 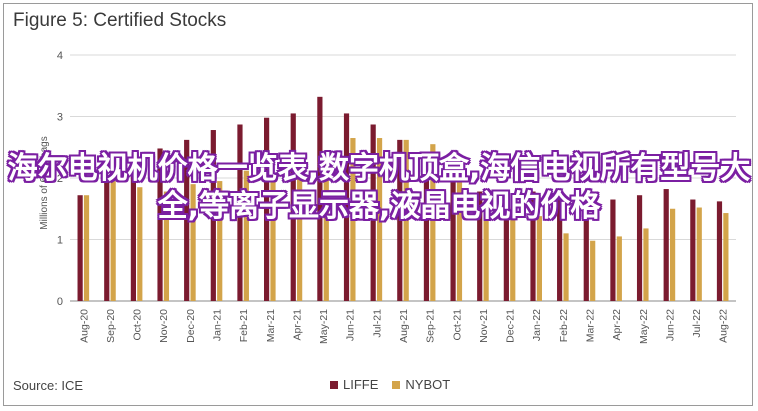 I want to click on chart-title: Figure 5: Certified Stocks, so click(x=120, y=20).